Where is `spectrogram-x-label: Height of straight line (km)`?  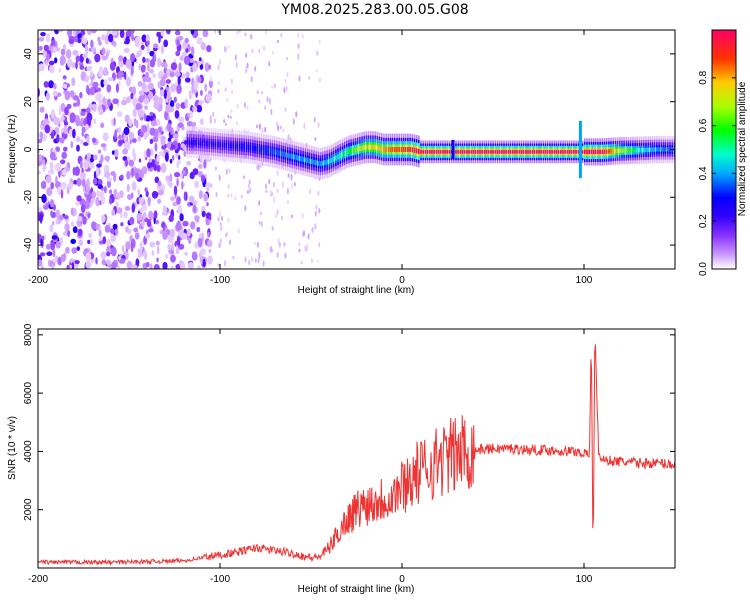 spectrogram-x-label: Height of straight line (km) is located at coordinates (356, 290).